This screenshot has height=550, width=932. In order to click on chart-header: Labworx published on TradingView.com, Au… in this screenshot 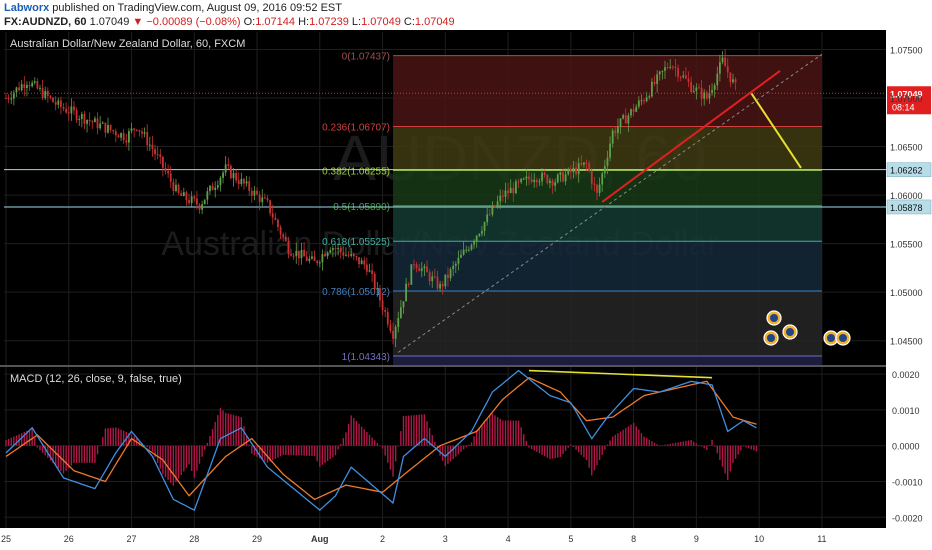, I will do `click(466, 15)`.